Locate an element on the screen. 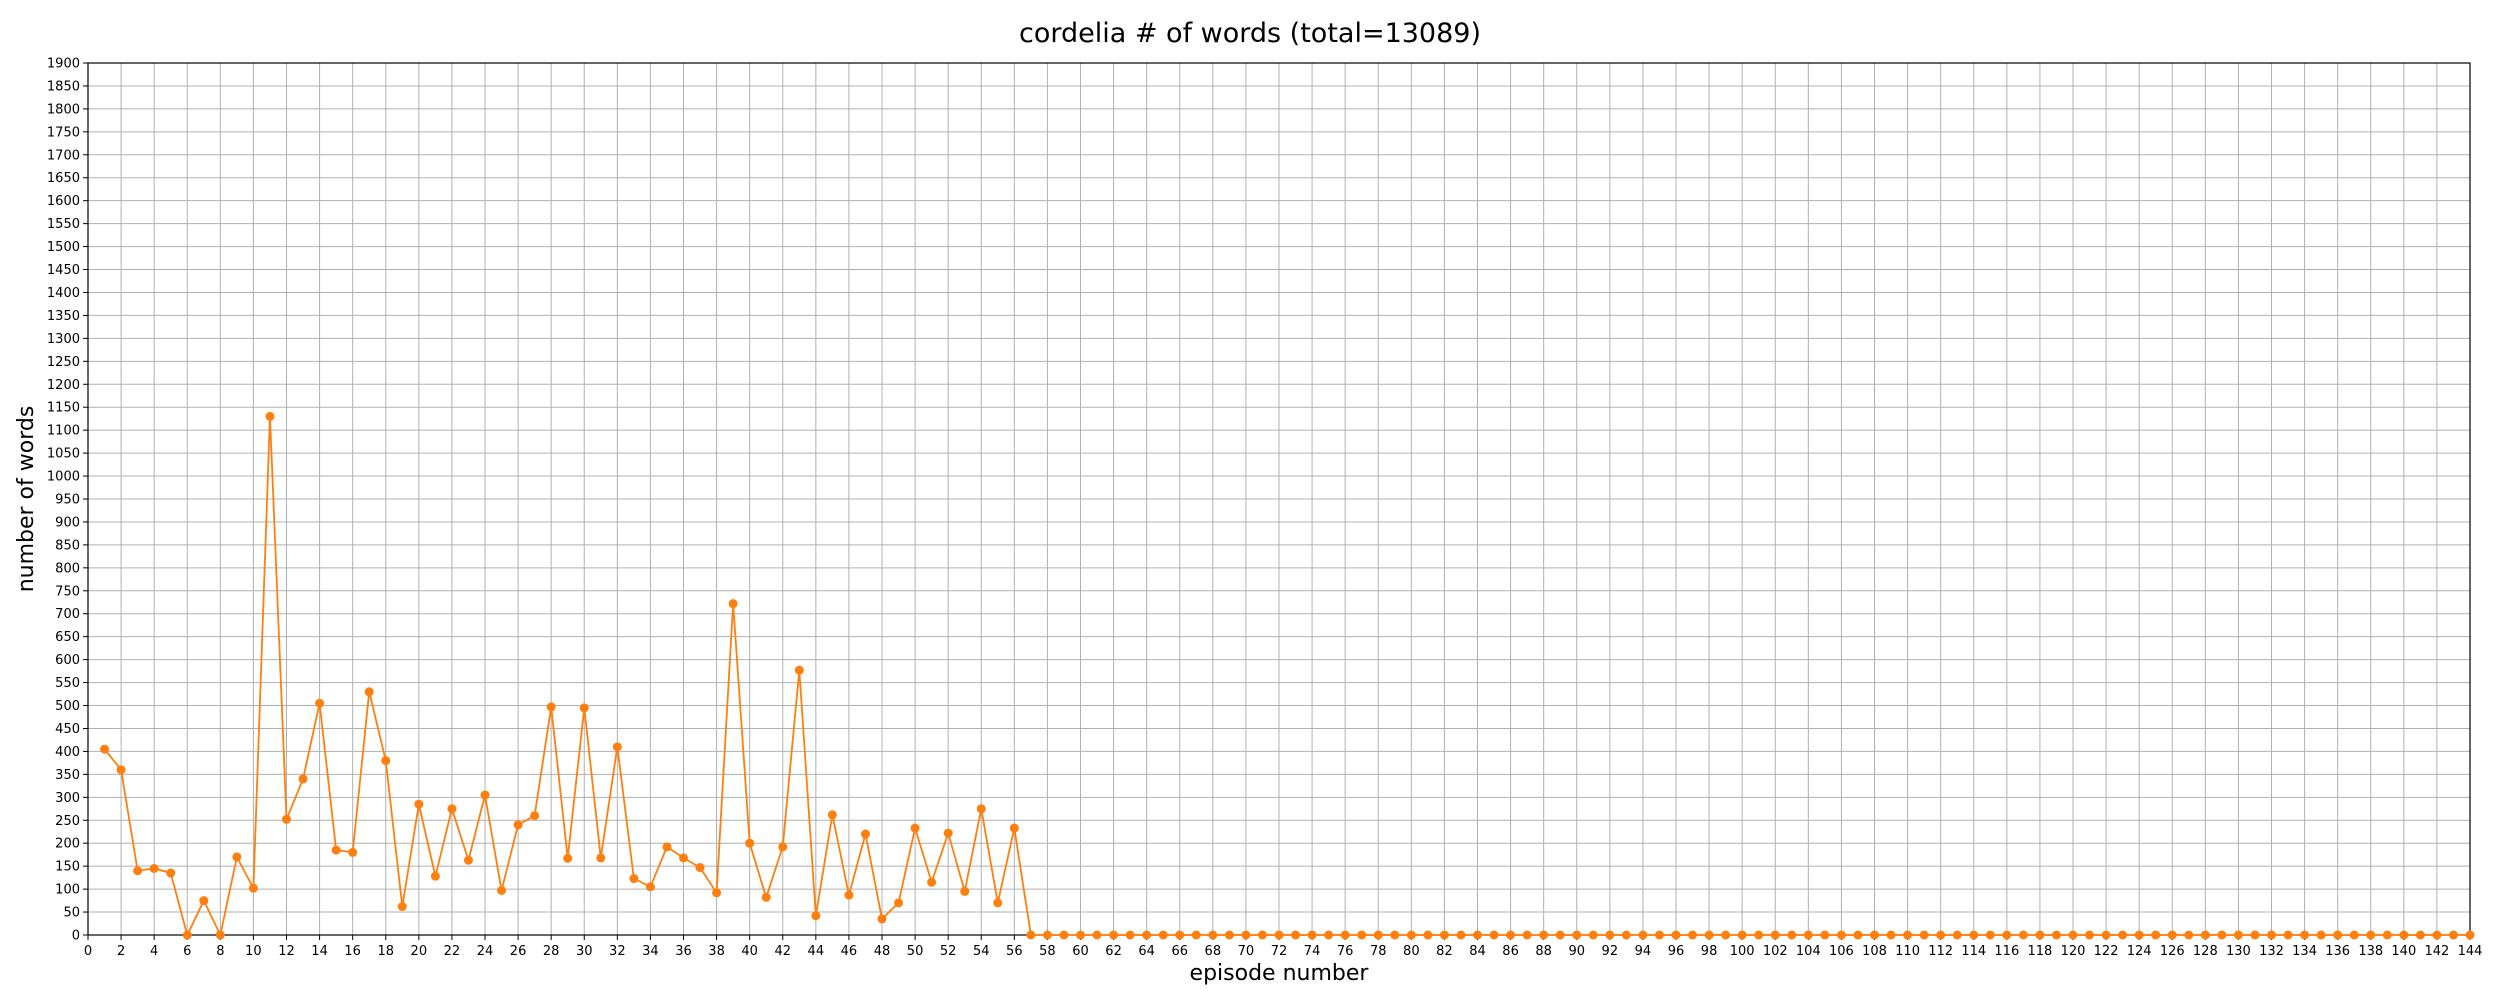  x-tick-label: 144 is located at coordinates (2470, 951).